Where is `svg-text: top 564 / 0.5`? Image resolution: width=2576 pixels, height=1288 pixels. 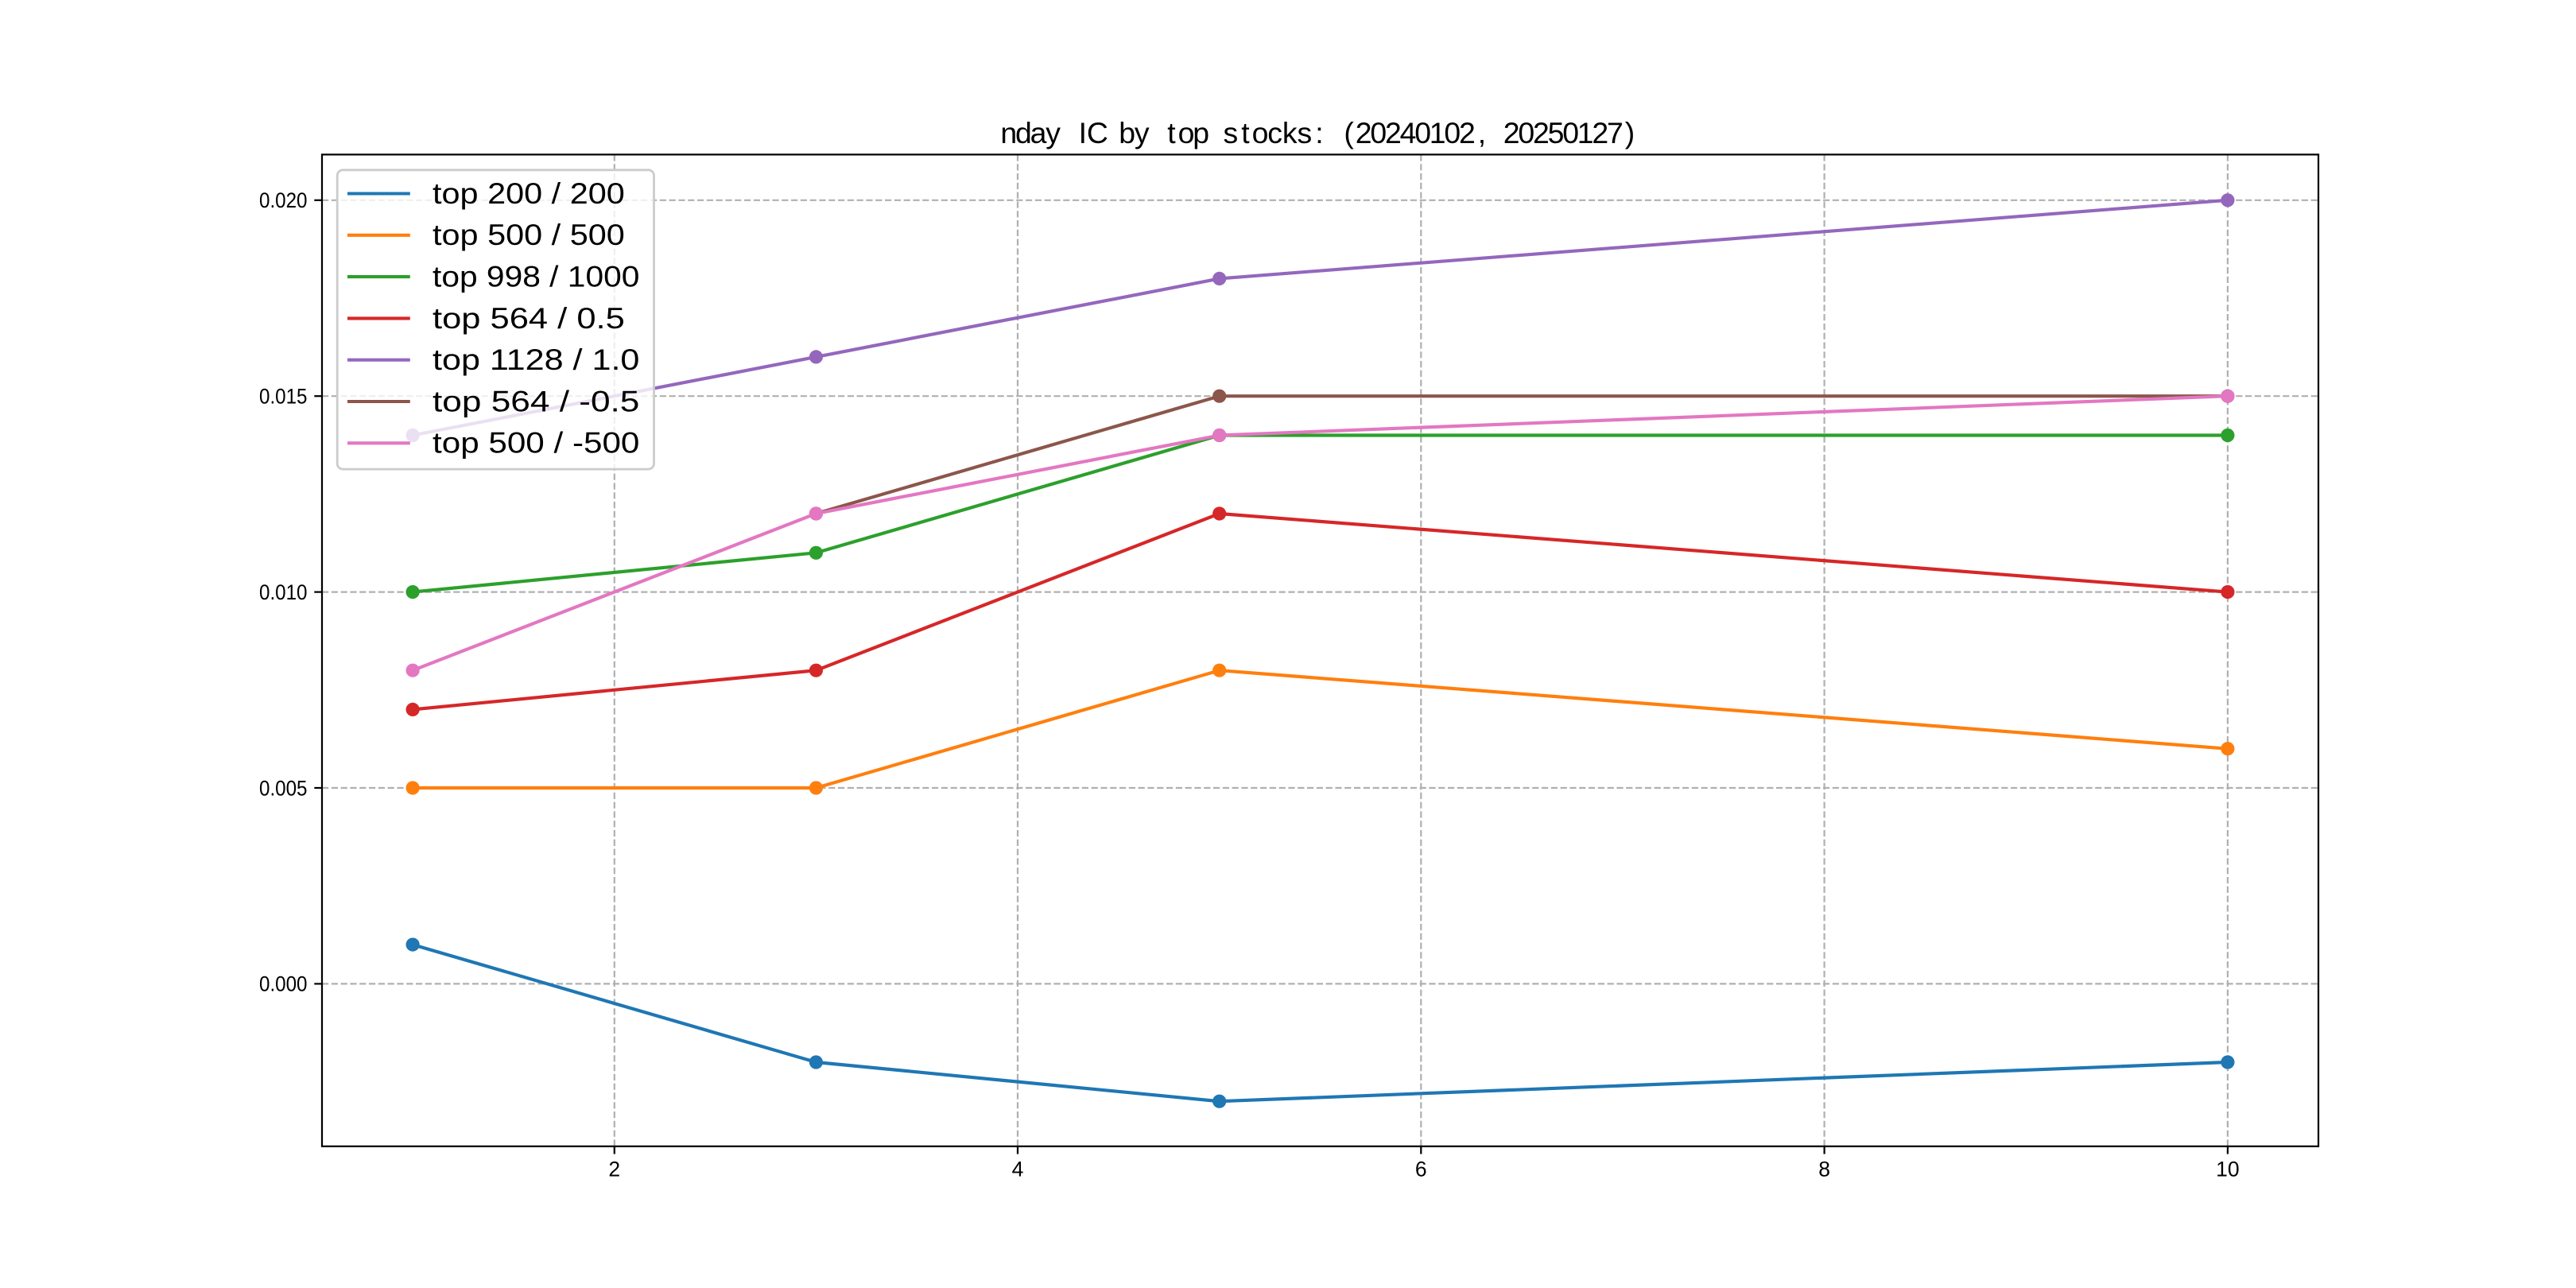 svg-text: top 564 / 0.5 is located at coordinates (529, 318).